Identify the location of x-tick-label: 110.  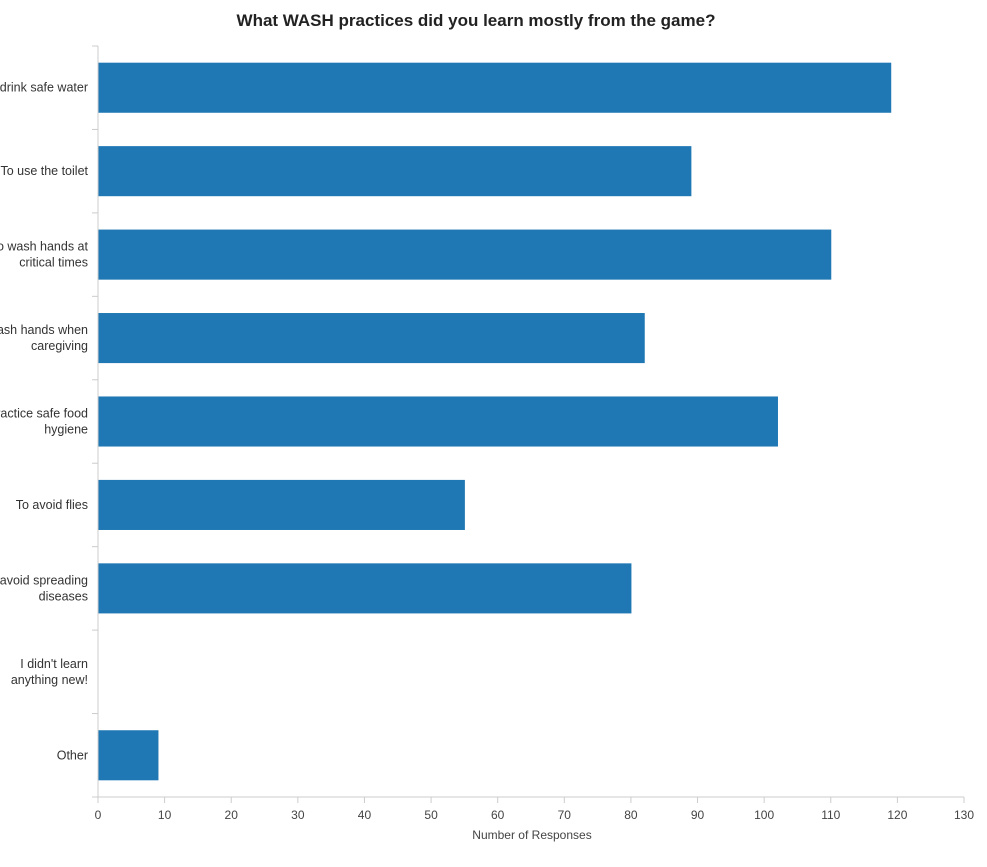
(830, 815).